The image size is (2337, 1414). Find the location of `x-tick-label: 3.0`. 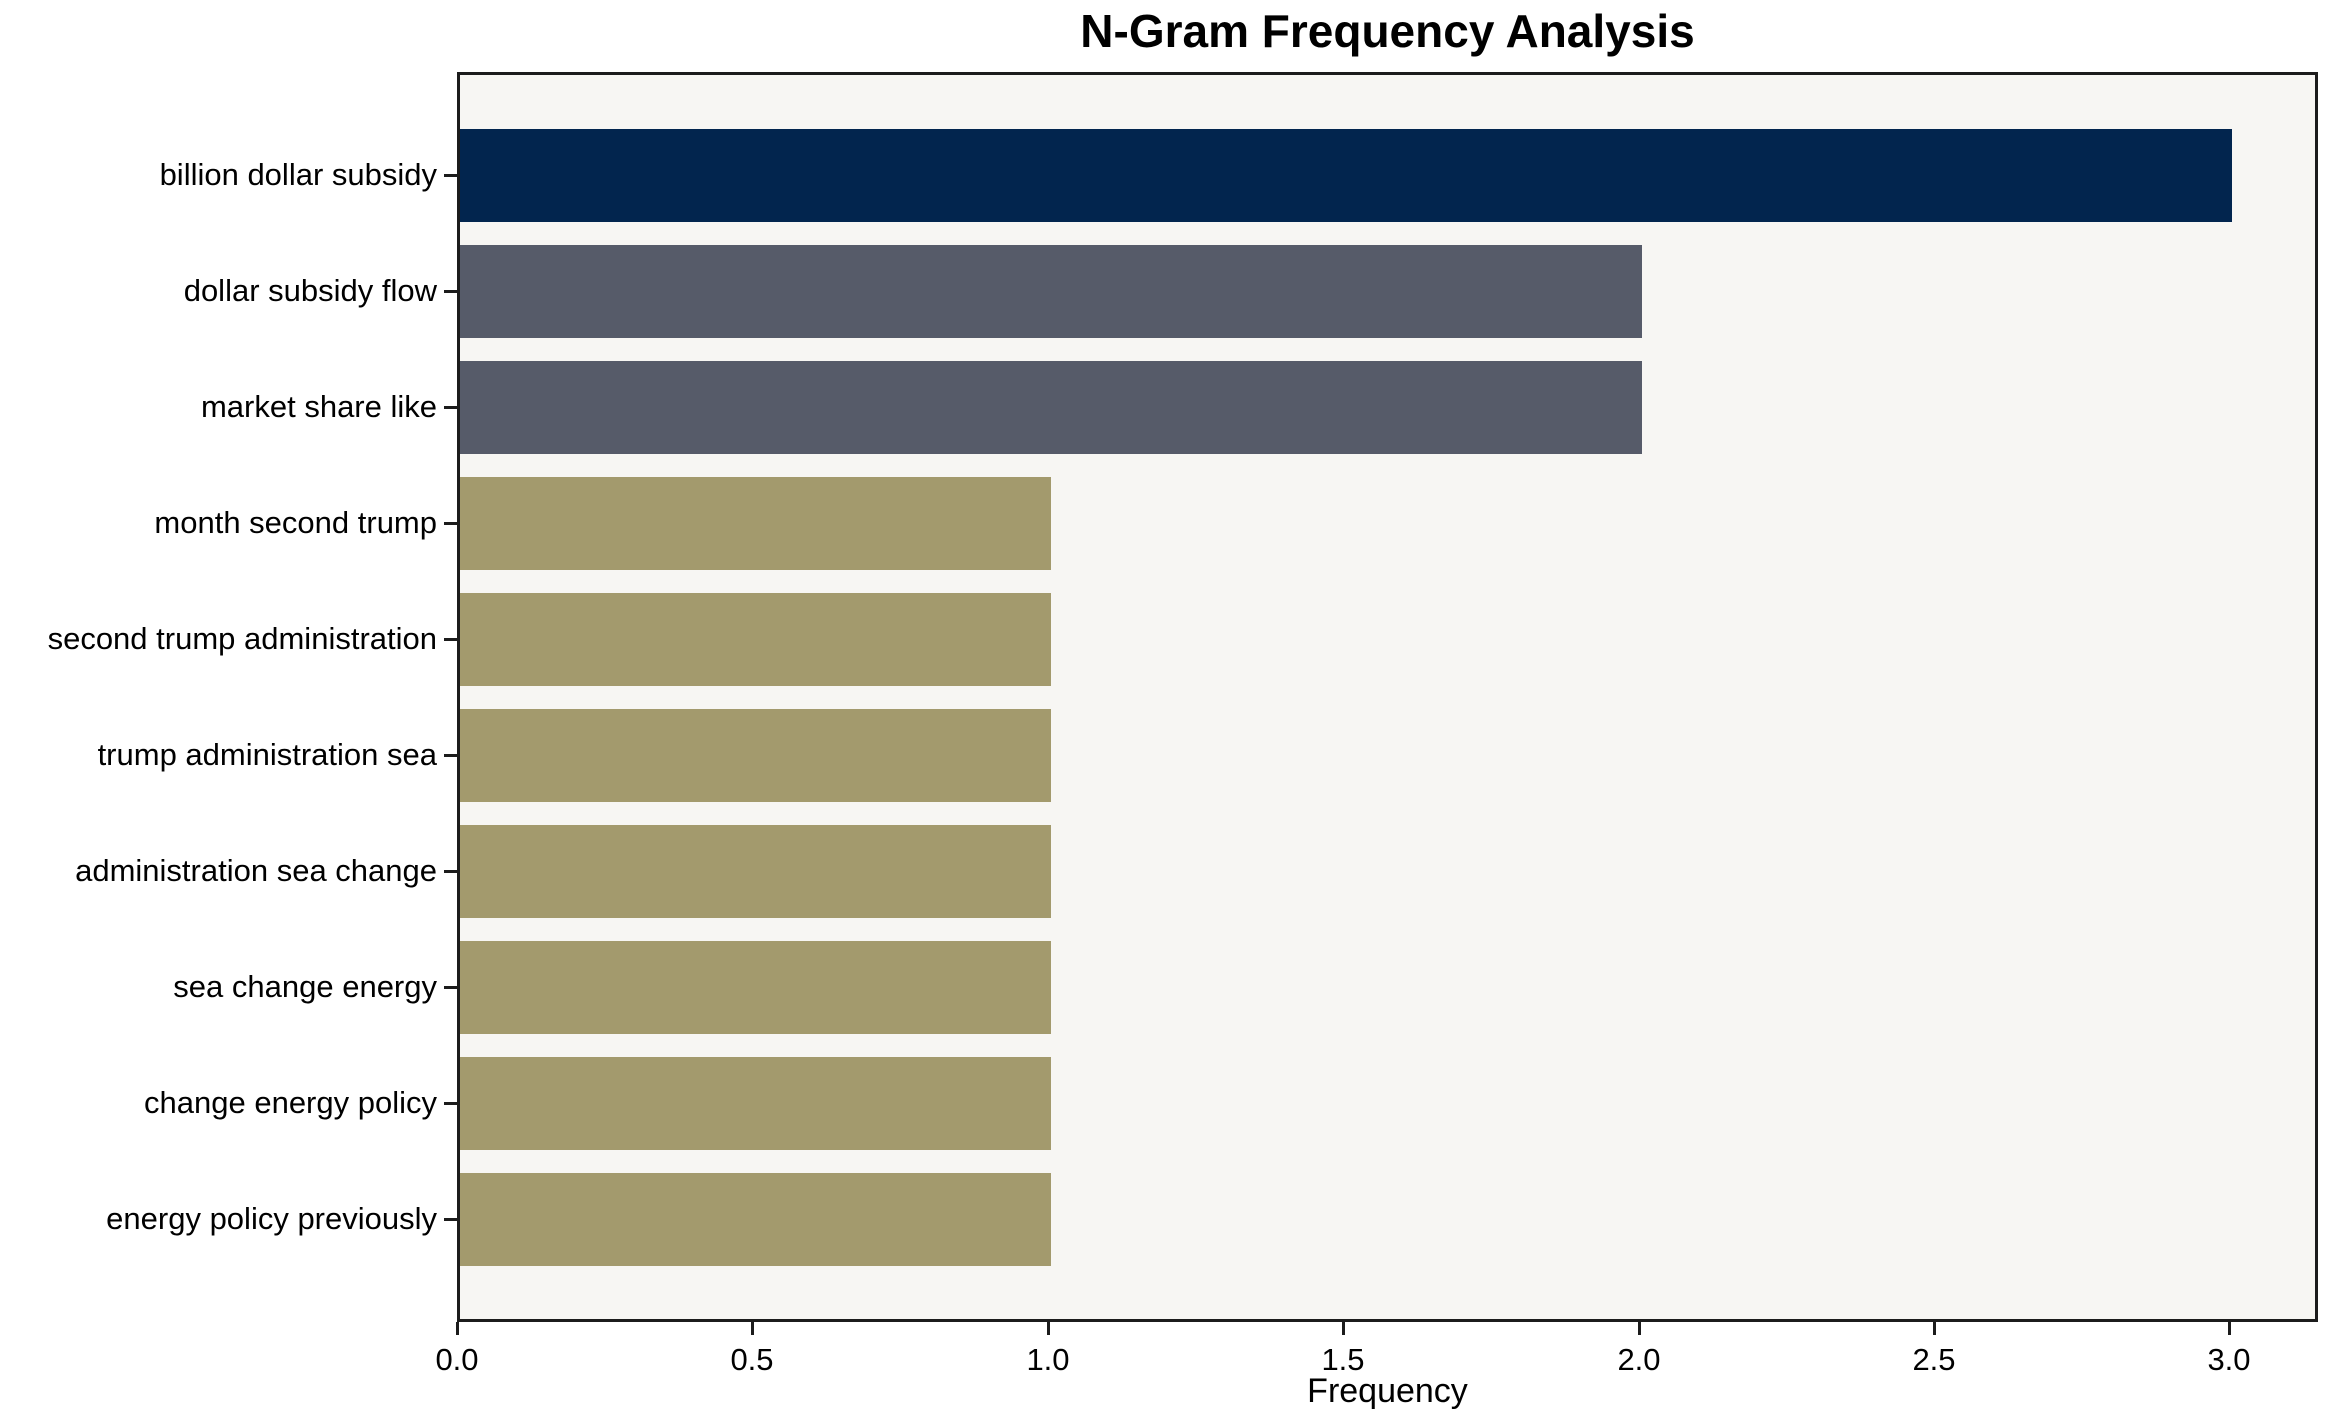

x-tick-label: 3.0 is located at coordinates (2229, 1359).